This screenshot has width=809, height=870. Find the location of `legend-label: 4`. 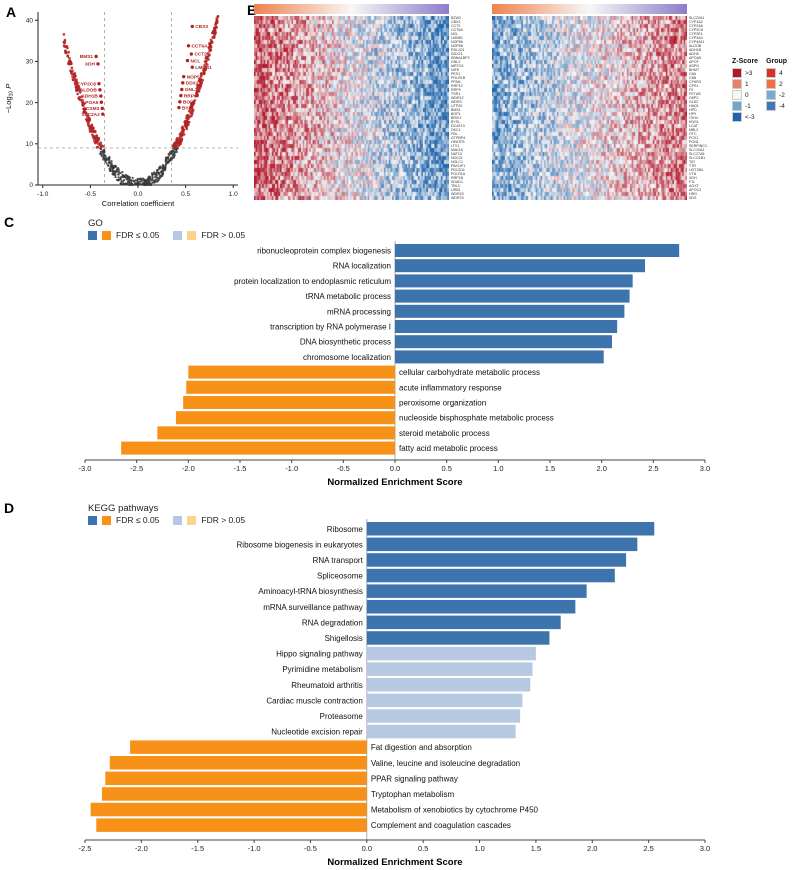

legend-label: 4 is located at coordinates (781, 73).